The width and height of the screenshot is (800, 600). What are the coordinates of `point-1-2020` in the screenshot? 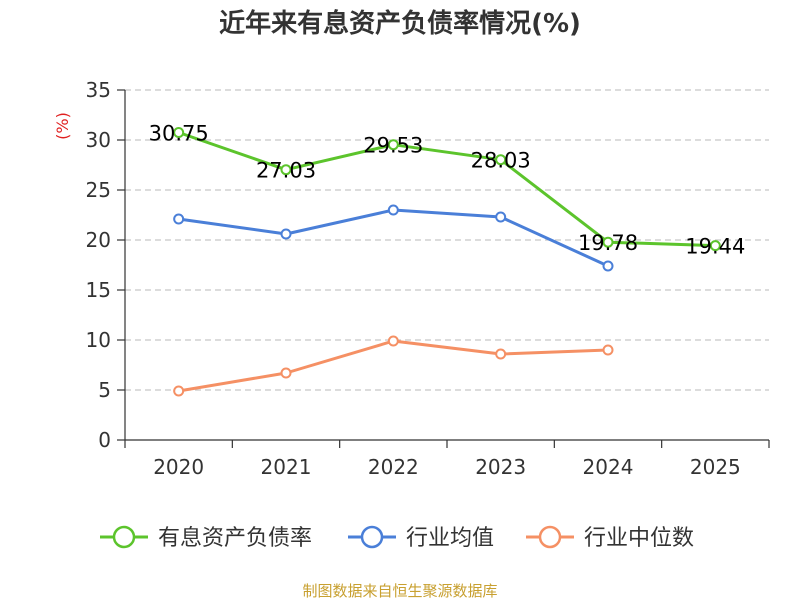 It's located at (179, 219).